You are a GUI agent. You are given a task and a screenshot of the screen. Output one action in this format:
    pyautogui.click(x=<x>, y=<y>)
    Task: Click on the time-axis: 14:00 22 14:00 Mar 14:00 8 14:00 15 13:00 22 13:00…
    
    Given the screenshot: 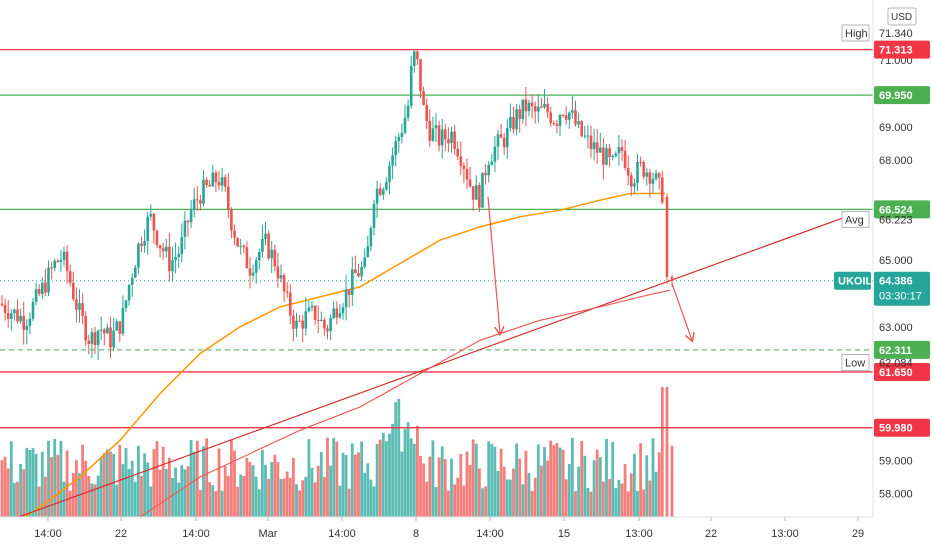 What is the action you would take?
    pyautogui.click(x=466, y=533)
    